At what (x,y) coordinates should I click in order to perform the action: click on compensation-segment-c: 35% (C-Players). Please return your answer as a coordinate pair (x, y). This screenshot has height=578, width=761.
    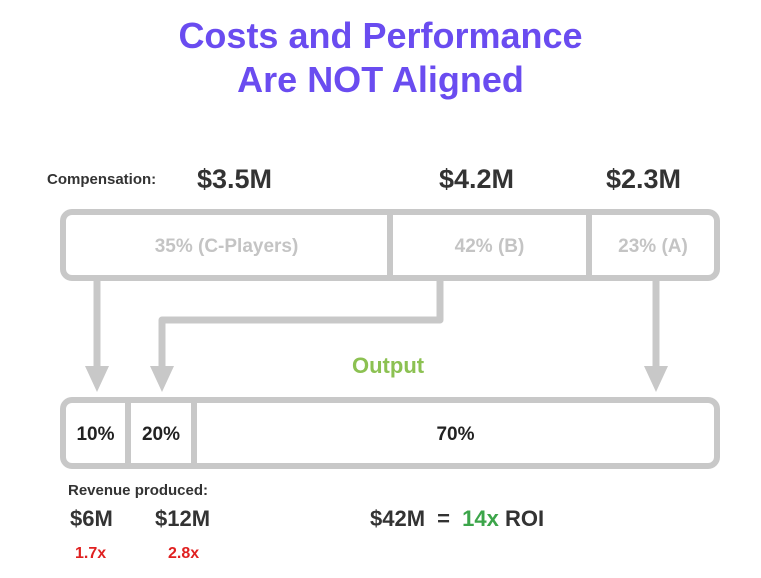
    Looking at the image, I should click on (226, 246).